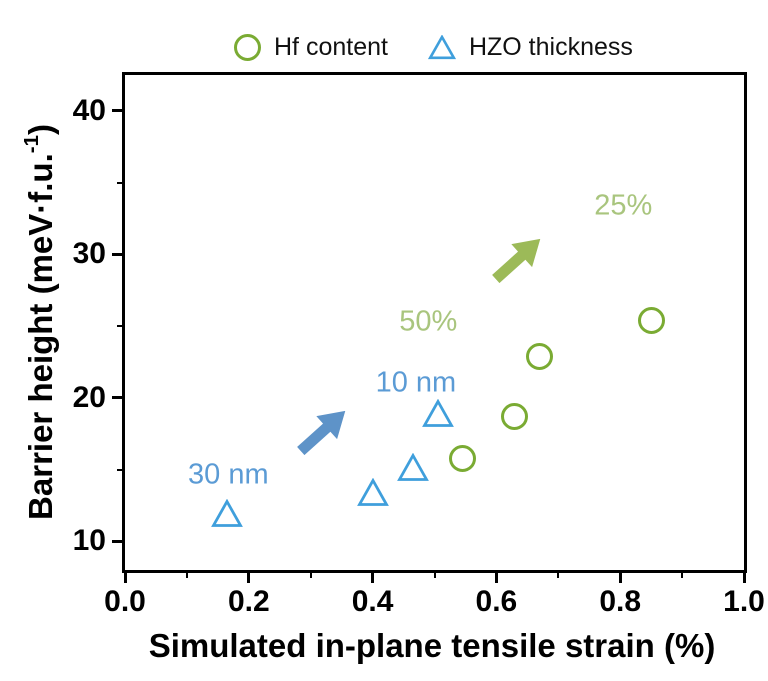 Image resolution: width=768 pixels, height=681 pixels. What do you see at coordinates (620, 601) in the screenshot?
I see `x-tick-label: 0.8` at bounding box center [620, 601].